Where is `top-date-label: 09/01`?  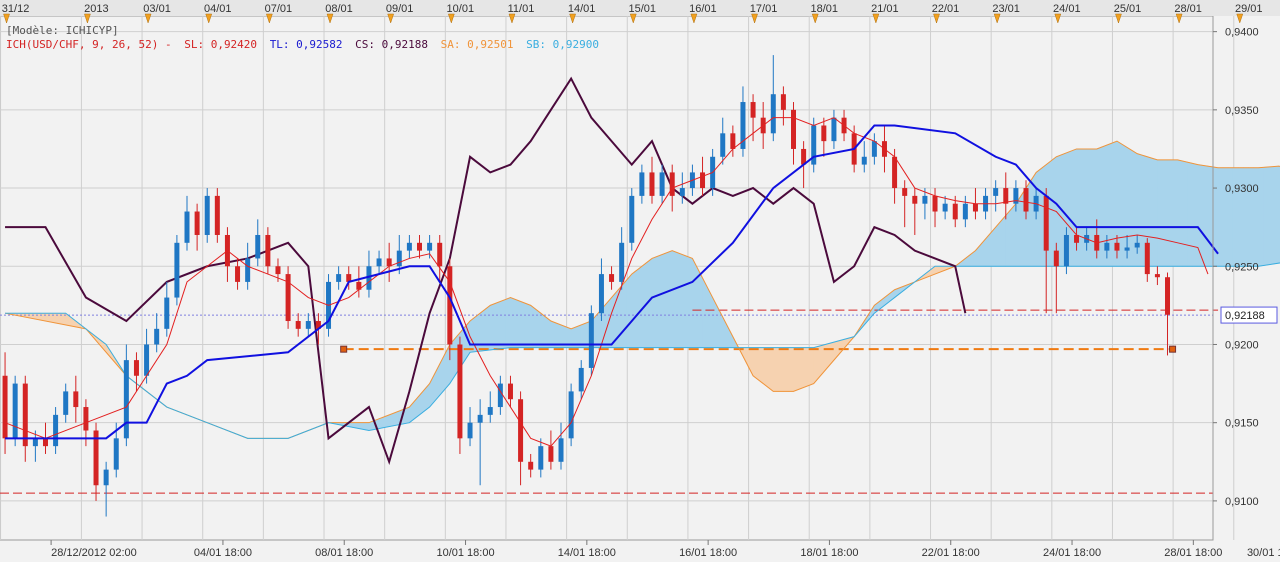 top-date-label: 09/01 is located at coordinates (400, 9).